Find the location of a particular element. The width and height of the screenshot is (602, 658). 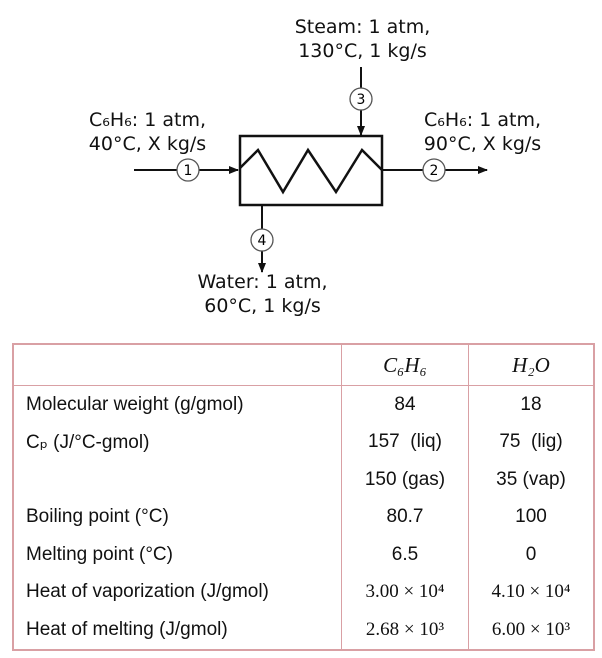

table-row: Melting point (°C) 6.5 0 is located at coordinates (303, 555).